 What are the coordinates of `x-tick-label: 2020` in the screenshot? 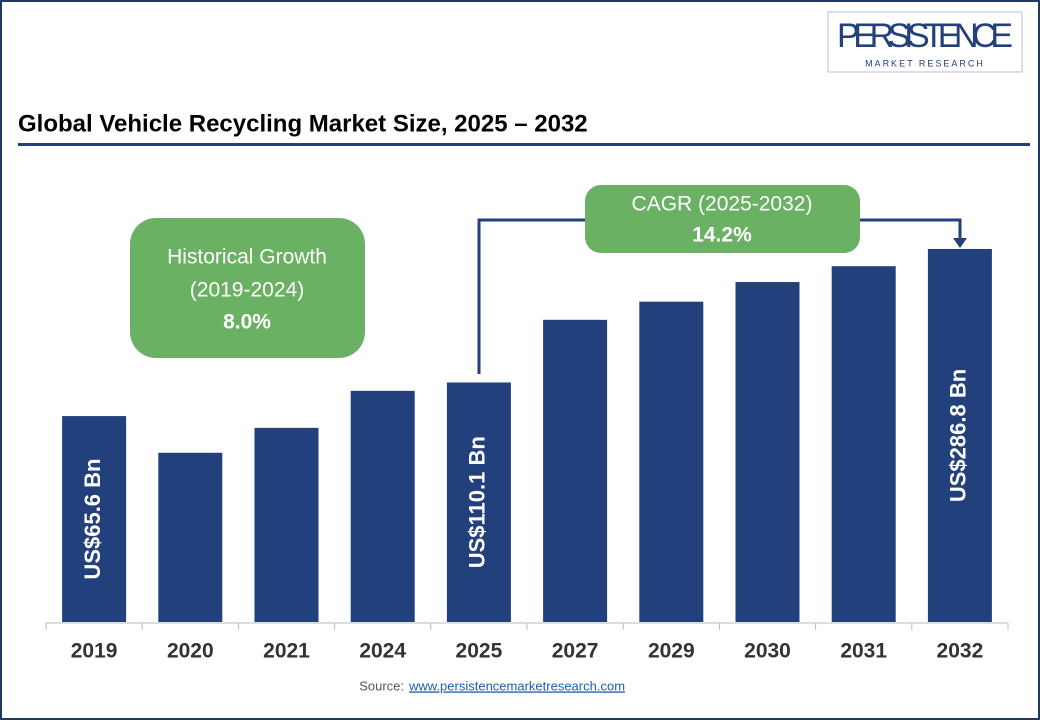 It's located at (190, 651).